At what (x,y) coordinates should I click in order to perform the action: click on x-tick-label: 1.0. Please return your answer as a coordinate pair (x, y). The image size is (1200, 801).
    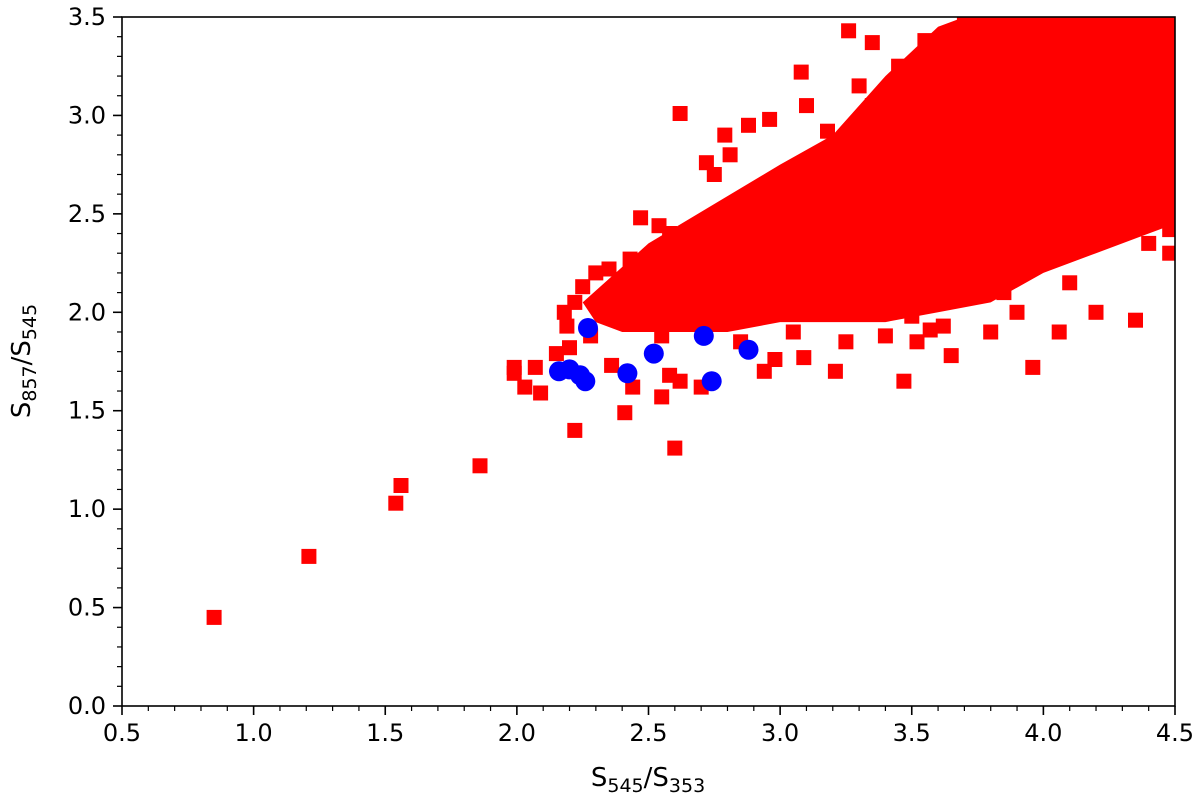
    Looking at the image, I should click on (254, 733).